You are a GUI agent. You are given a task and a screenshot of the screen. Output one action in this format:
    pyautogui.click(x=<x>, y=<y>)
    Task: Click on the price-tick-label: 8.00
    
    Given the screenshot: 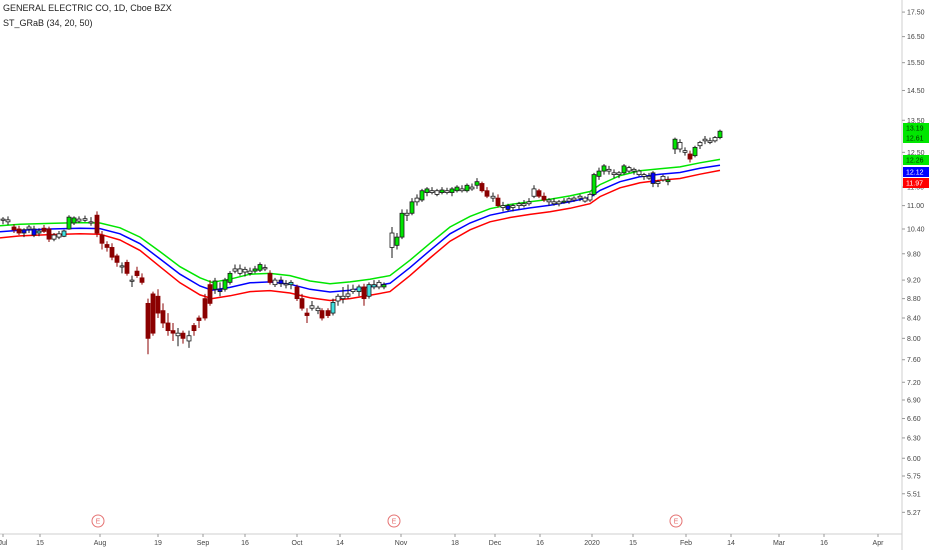 What is the action you would take?
    pyautogui.click(x=914, y=339)
    